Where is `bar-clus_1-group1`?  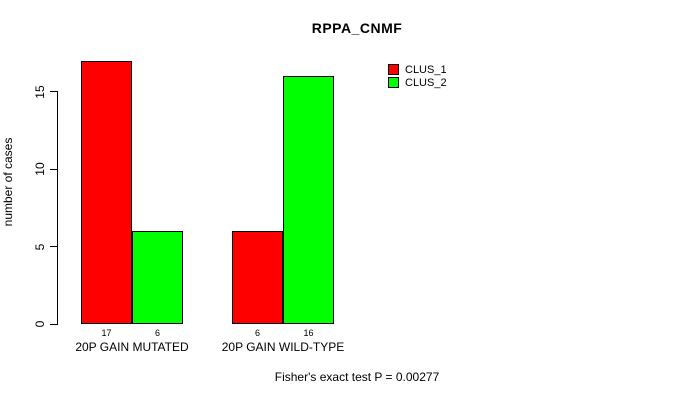 bar-clus_1-group1 is located at coordinates (106, 192).